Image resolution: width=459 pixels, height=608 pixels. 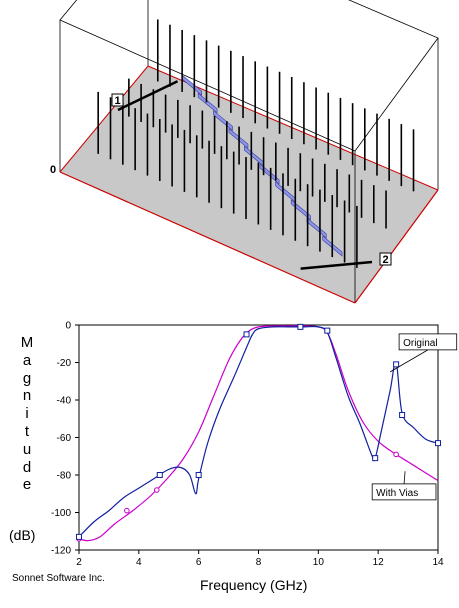 What do you see at coordinates (68, 326) in the screenshot?
I see `y-tick-label: 0` at bounding box center [68, 326].